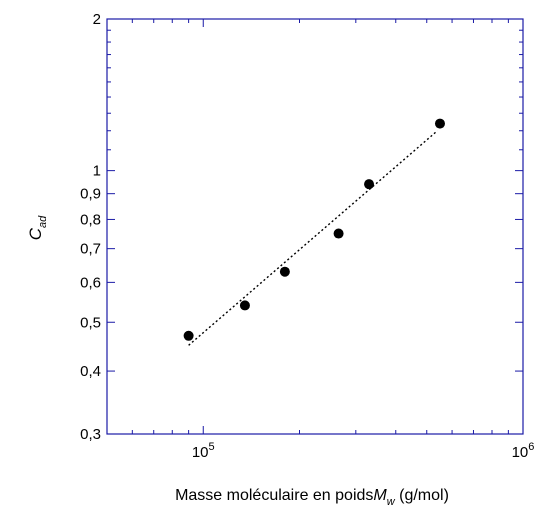  Describe the element at coordinates (97, 171) in the screenshot. I see `y-tick-label: 1` at that location.